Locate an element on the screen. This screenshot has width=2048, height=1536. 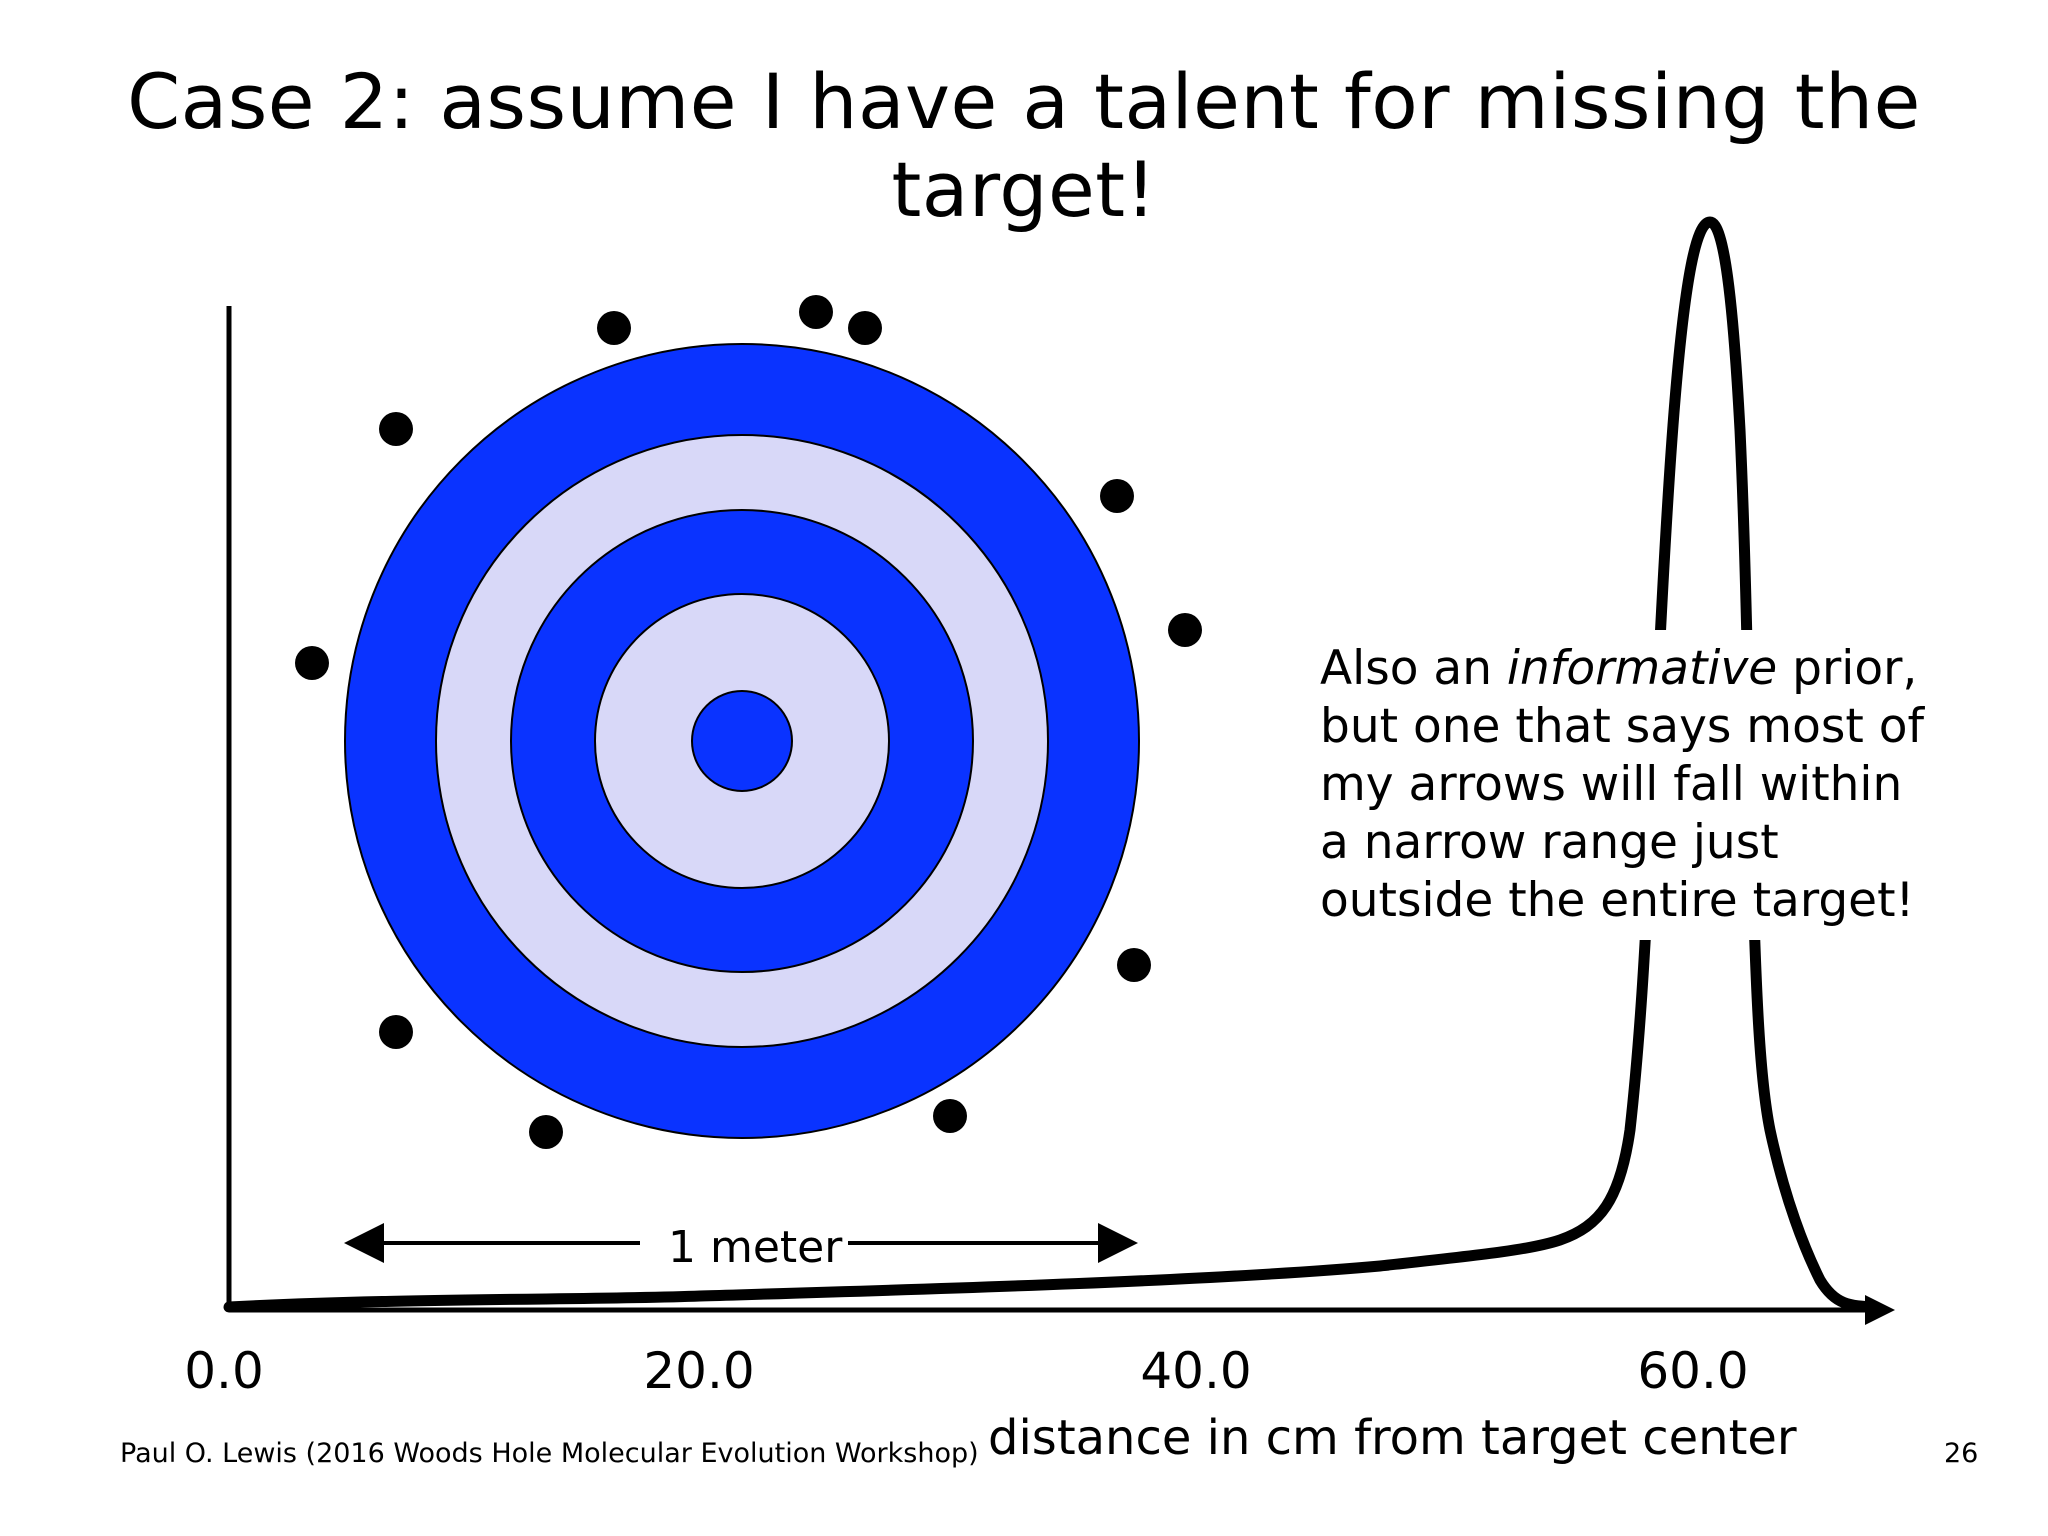
annotation-line-3: my arrows will fall within is located at coordinates (1611, 784).